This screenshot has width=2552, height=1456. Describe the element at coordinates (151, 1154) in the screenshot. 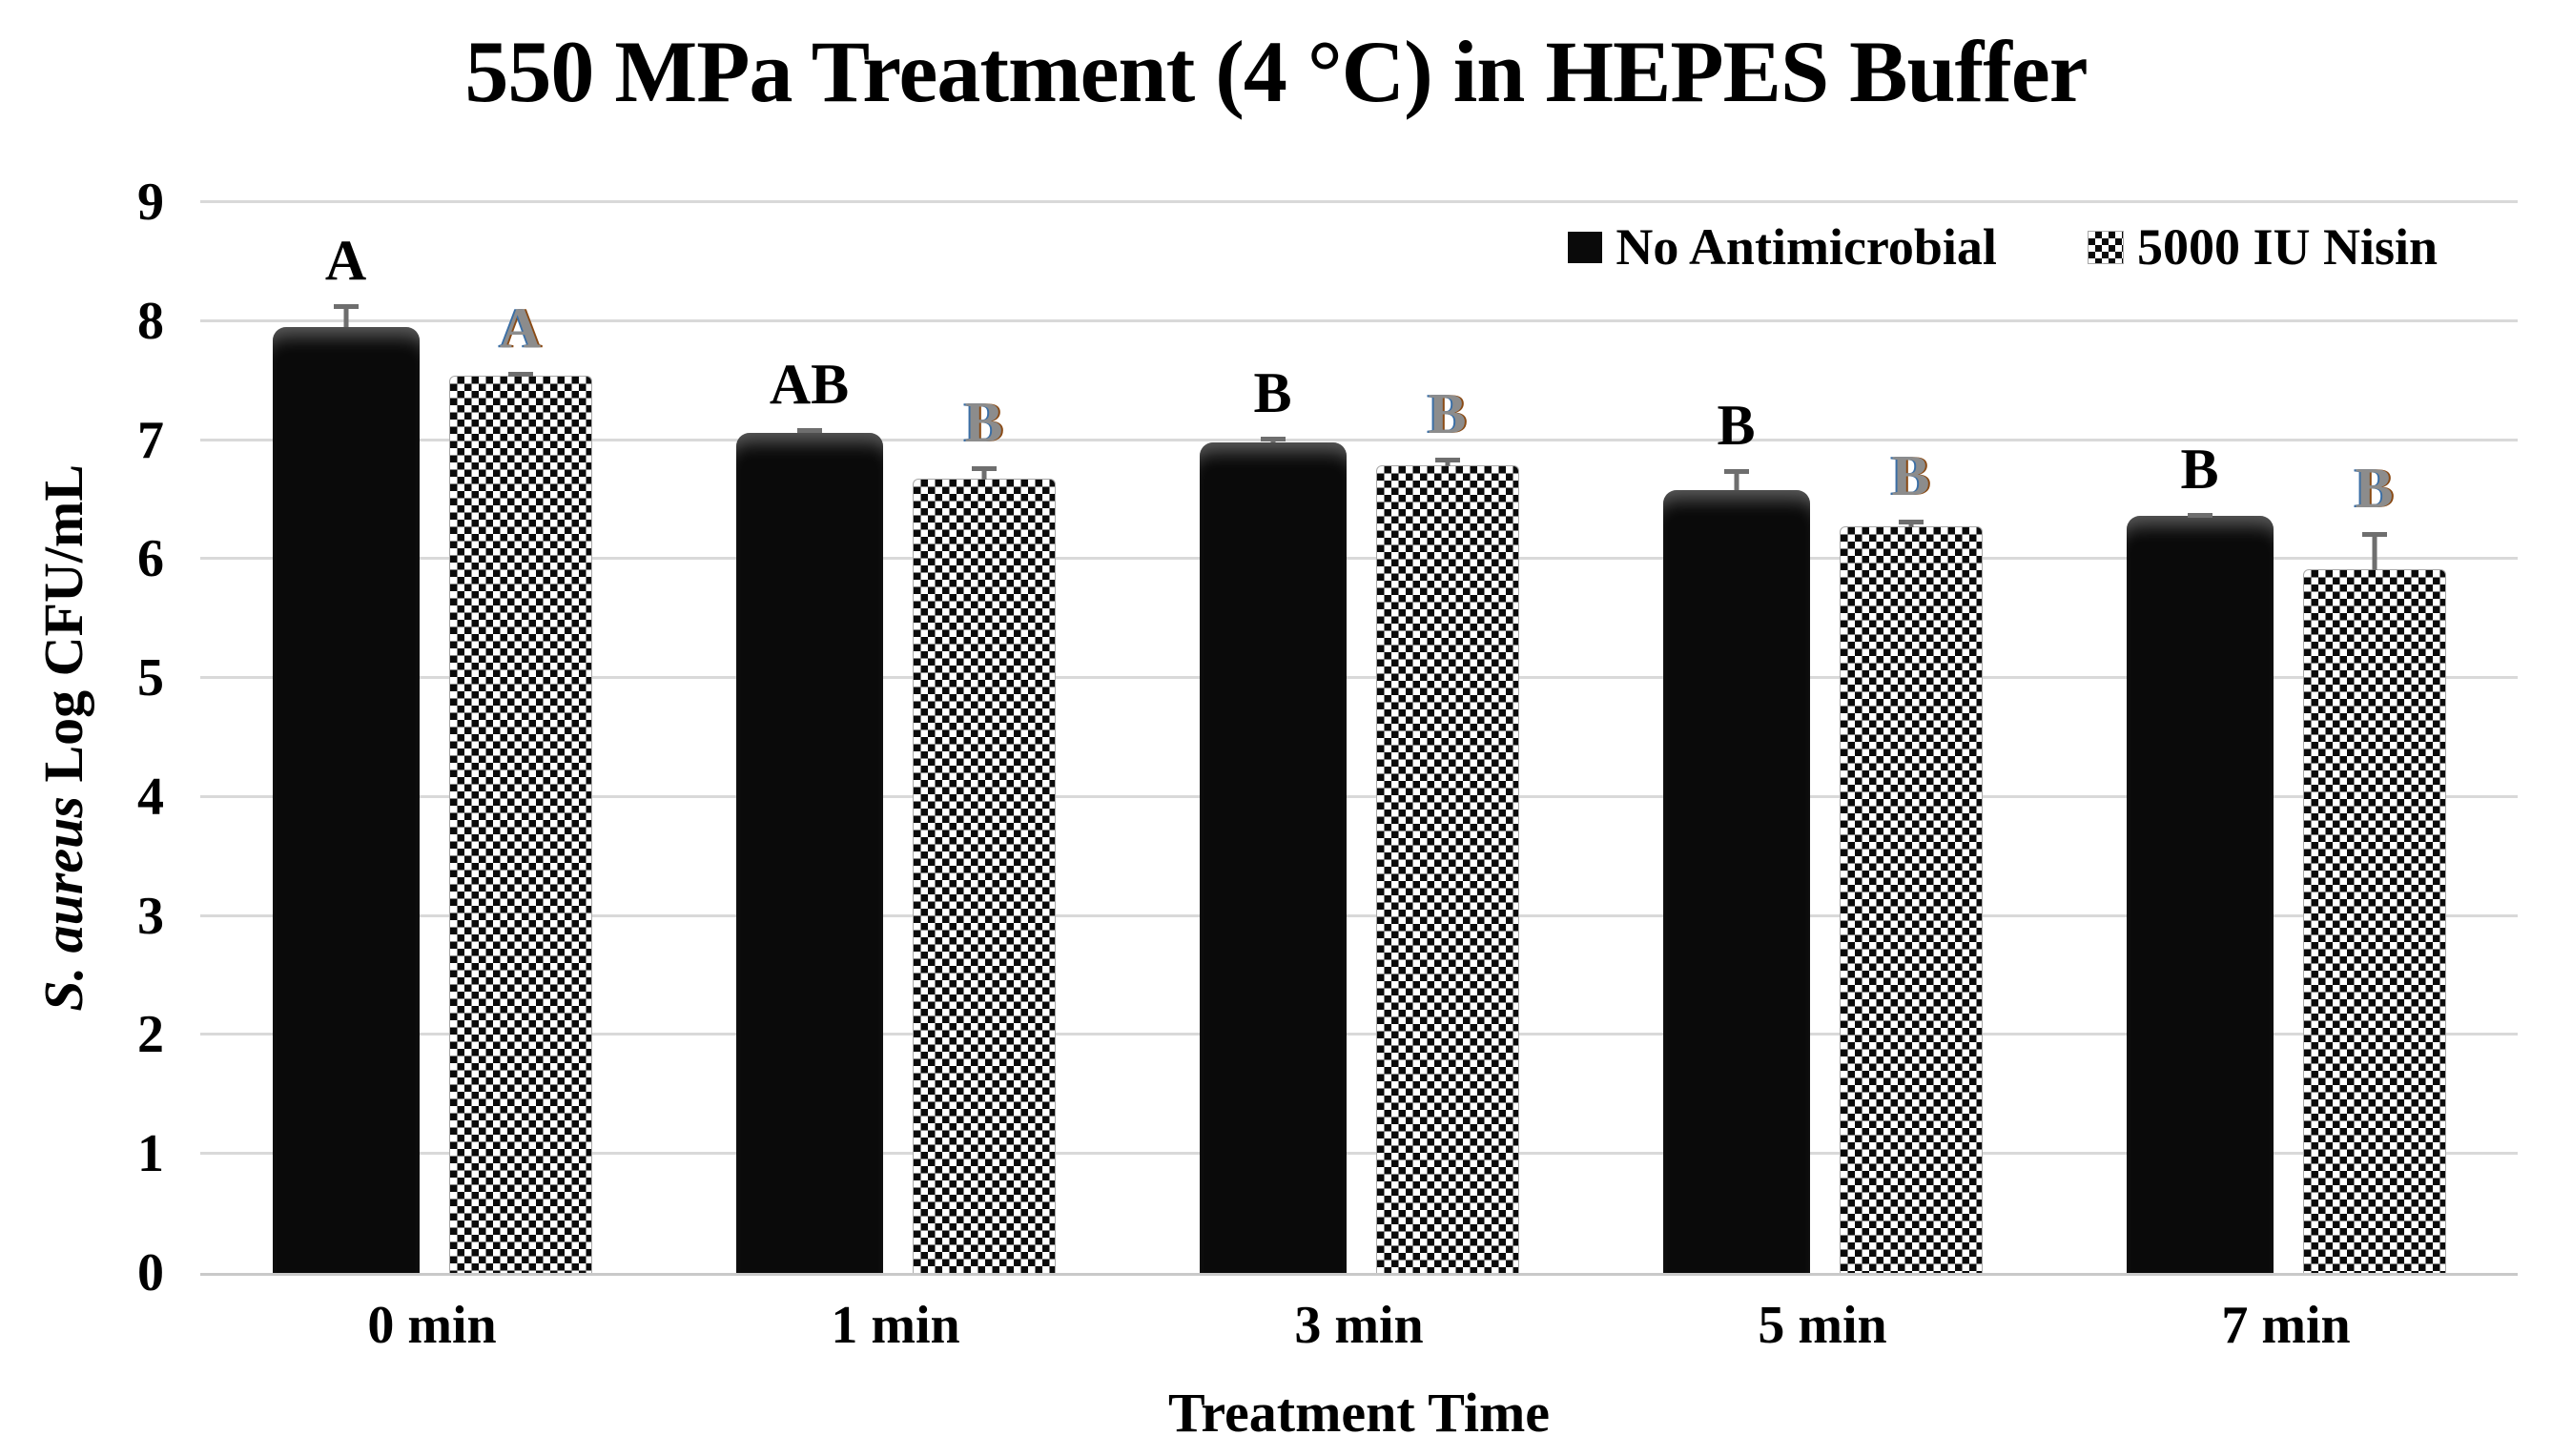

I see `y-tick-label: 1` at that location.